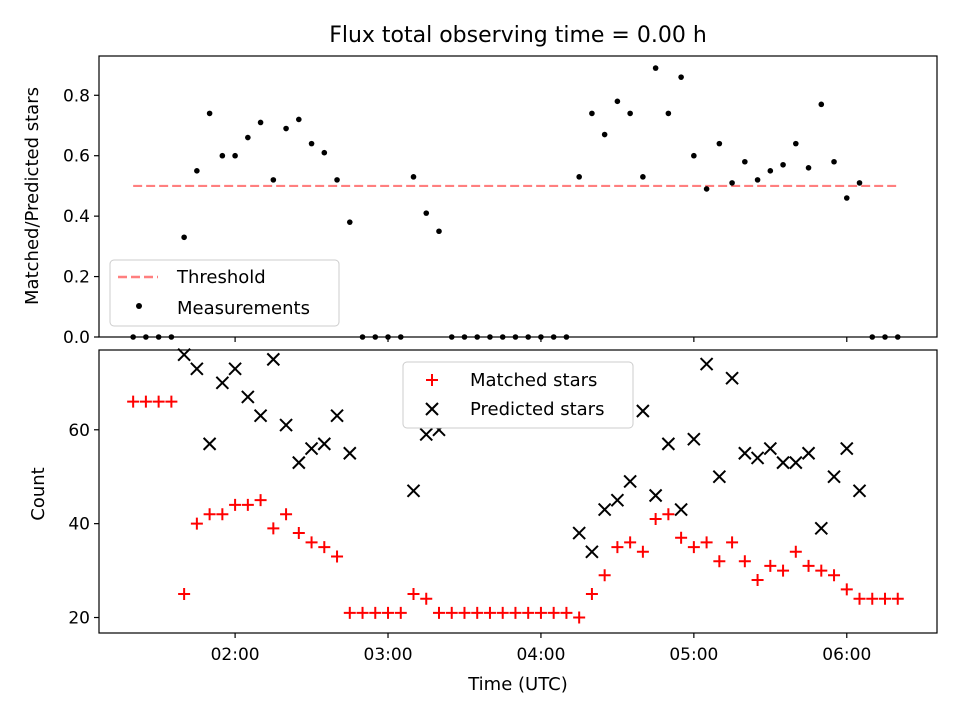  Describe the element at coordinates (432, 380) in the screenshot. I see `legend-matched-swatch` at that location.